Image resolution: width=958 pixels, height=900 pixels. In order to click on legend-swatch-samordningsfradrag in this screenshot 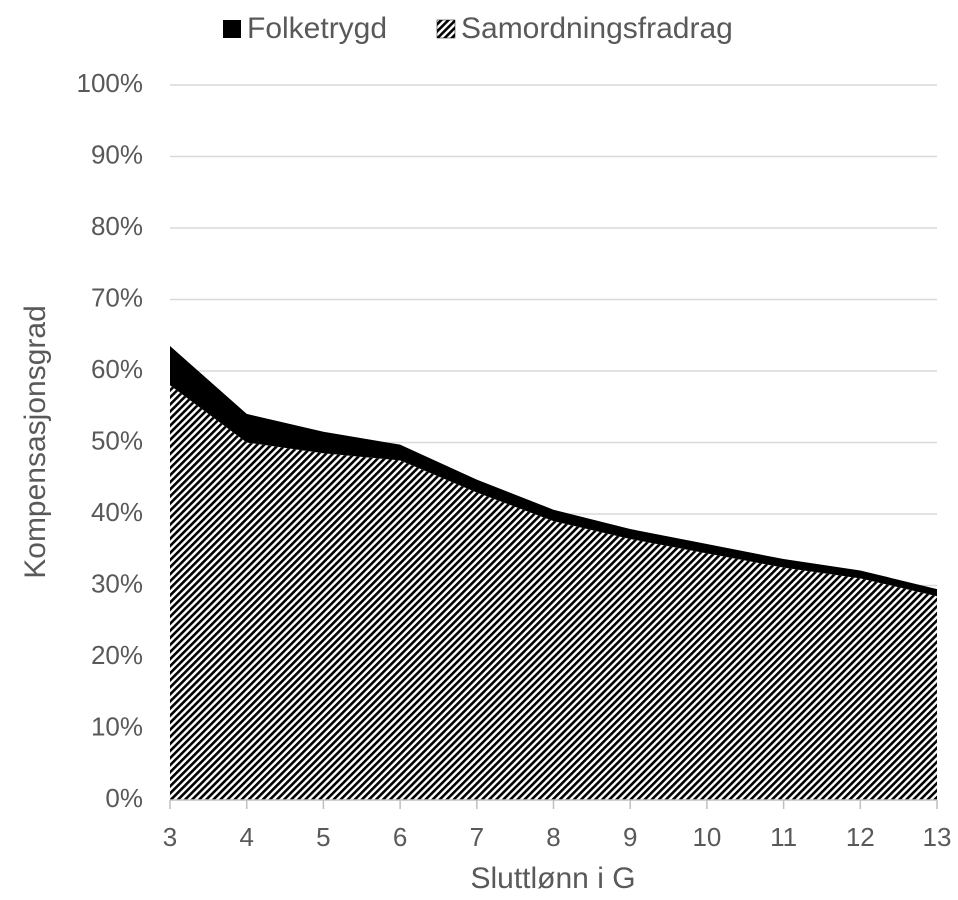, I will do `click(446, 29)`.